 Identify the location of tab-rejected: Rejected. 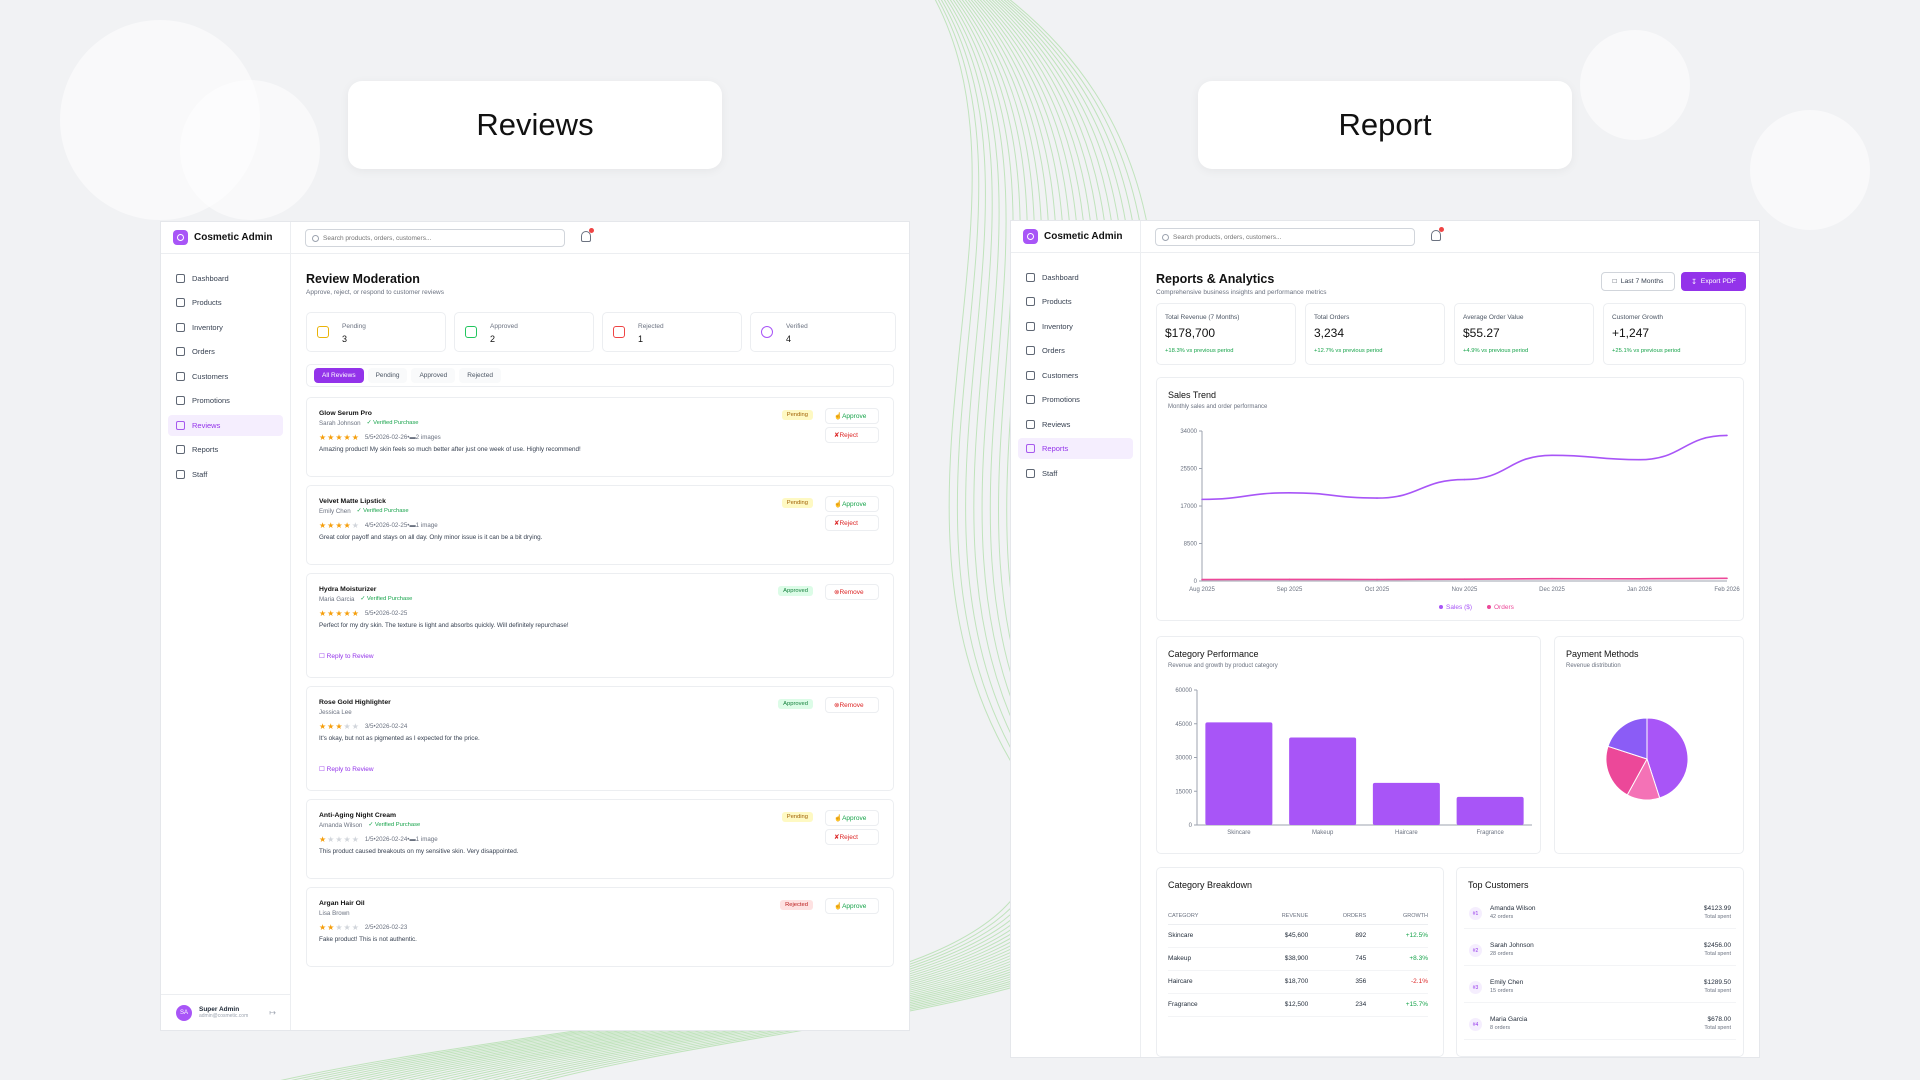
(480, 375).